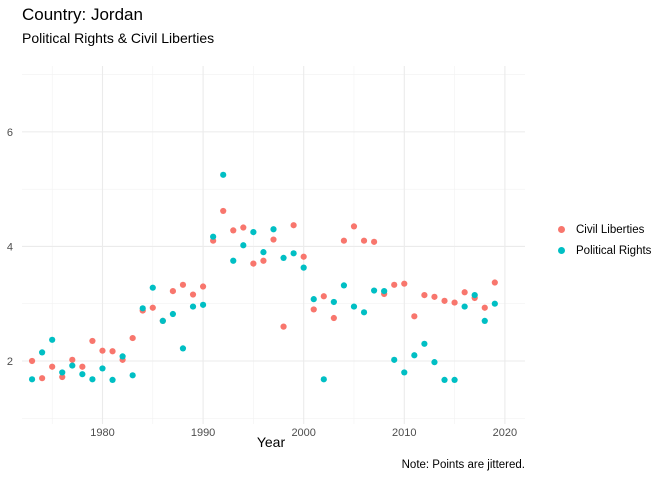  What do you see at coordinates (118, 38) in the screenshot?
I see `chart-subtitle: Political Rights & Civil Liberties` at bounding box center [118, 38].